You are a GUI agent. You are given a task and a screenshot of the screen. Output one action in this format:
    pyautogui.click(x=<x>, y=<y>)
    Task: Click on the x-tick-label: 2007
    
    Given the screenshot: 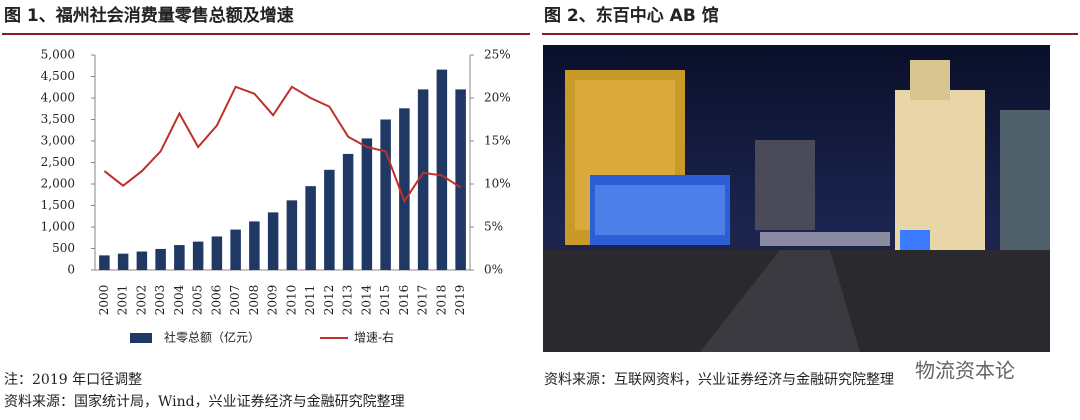 What is the action you would take?
    pyautogui.click(x=235, y=300)
    